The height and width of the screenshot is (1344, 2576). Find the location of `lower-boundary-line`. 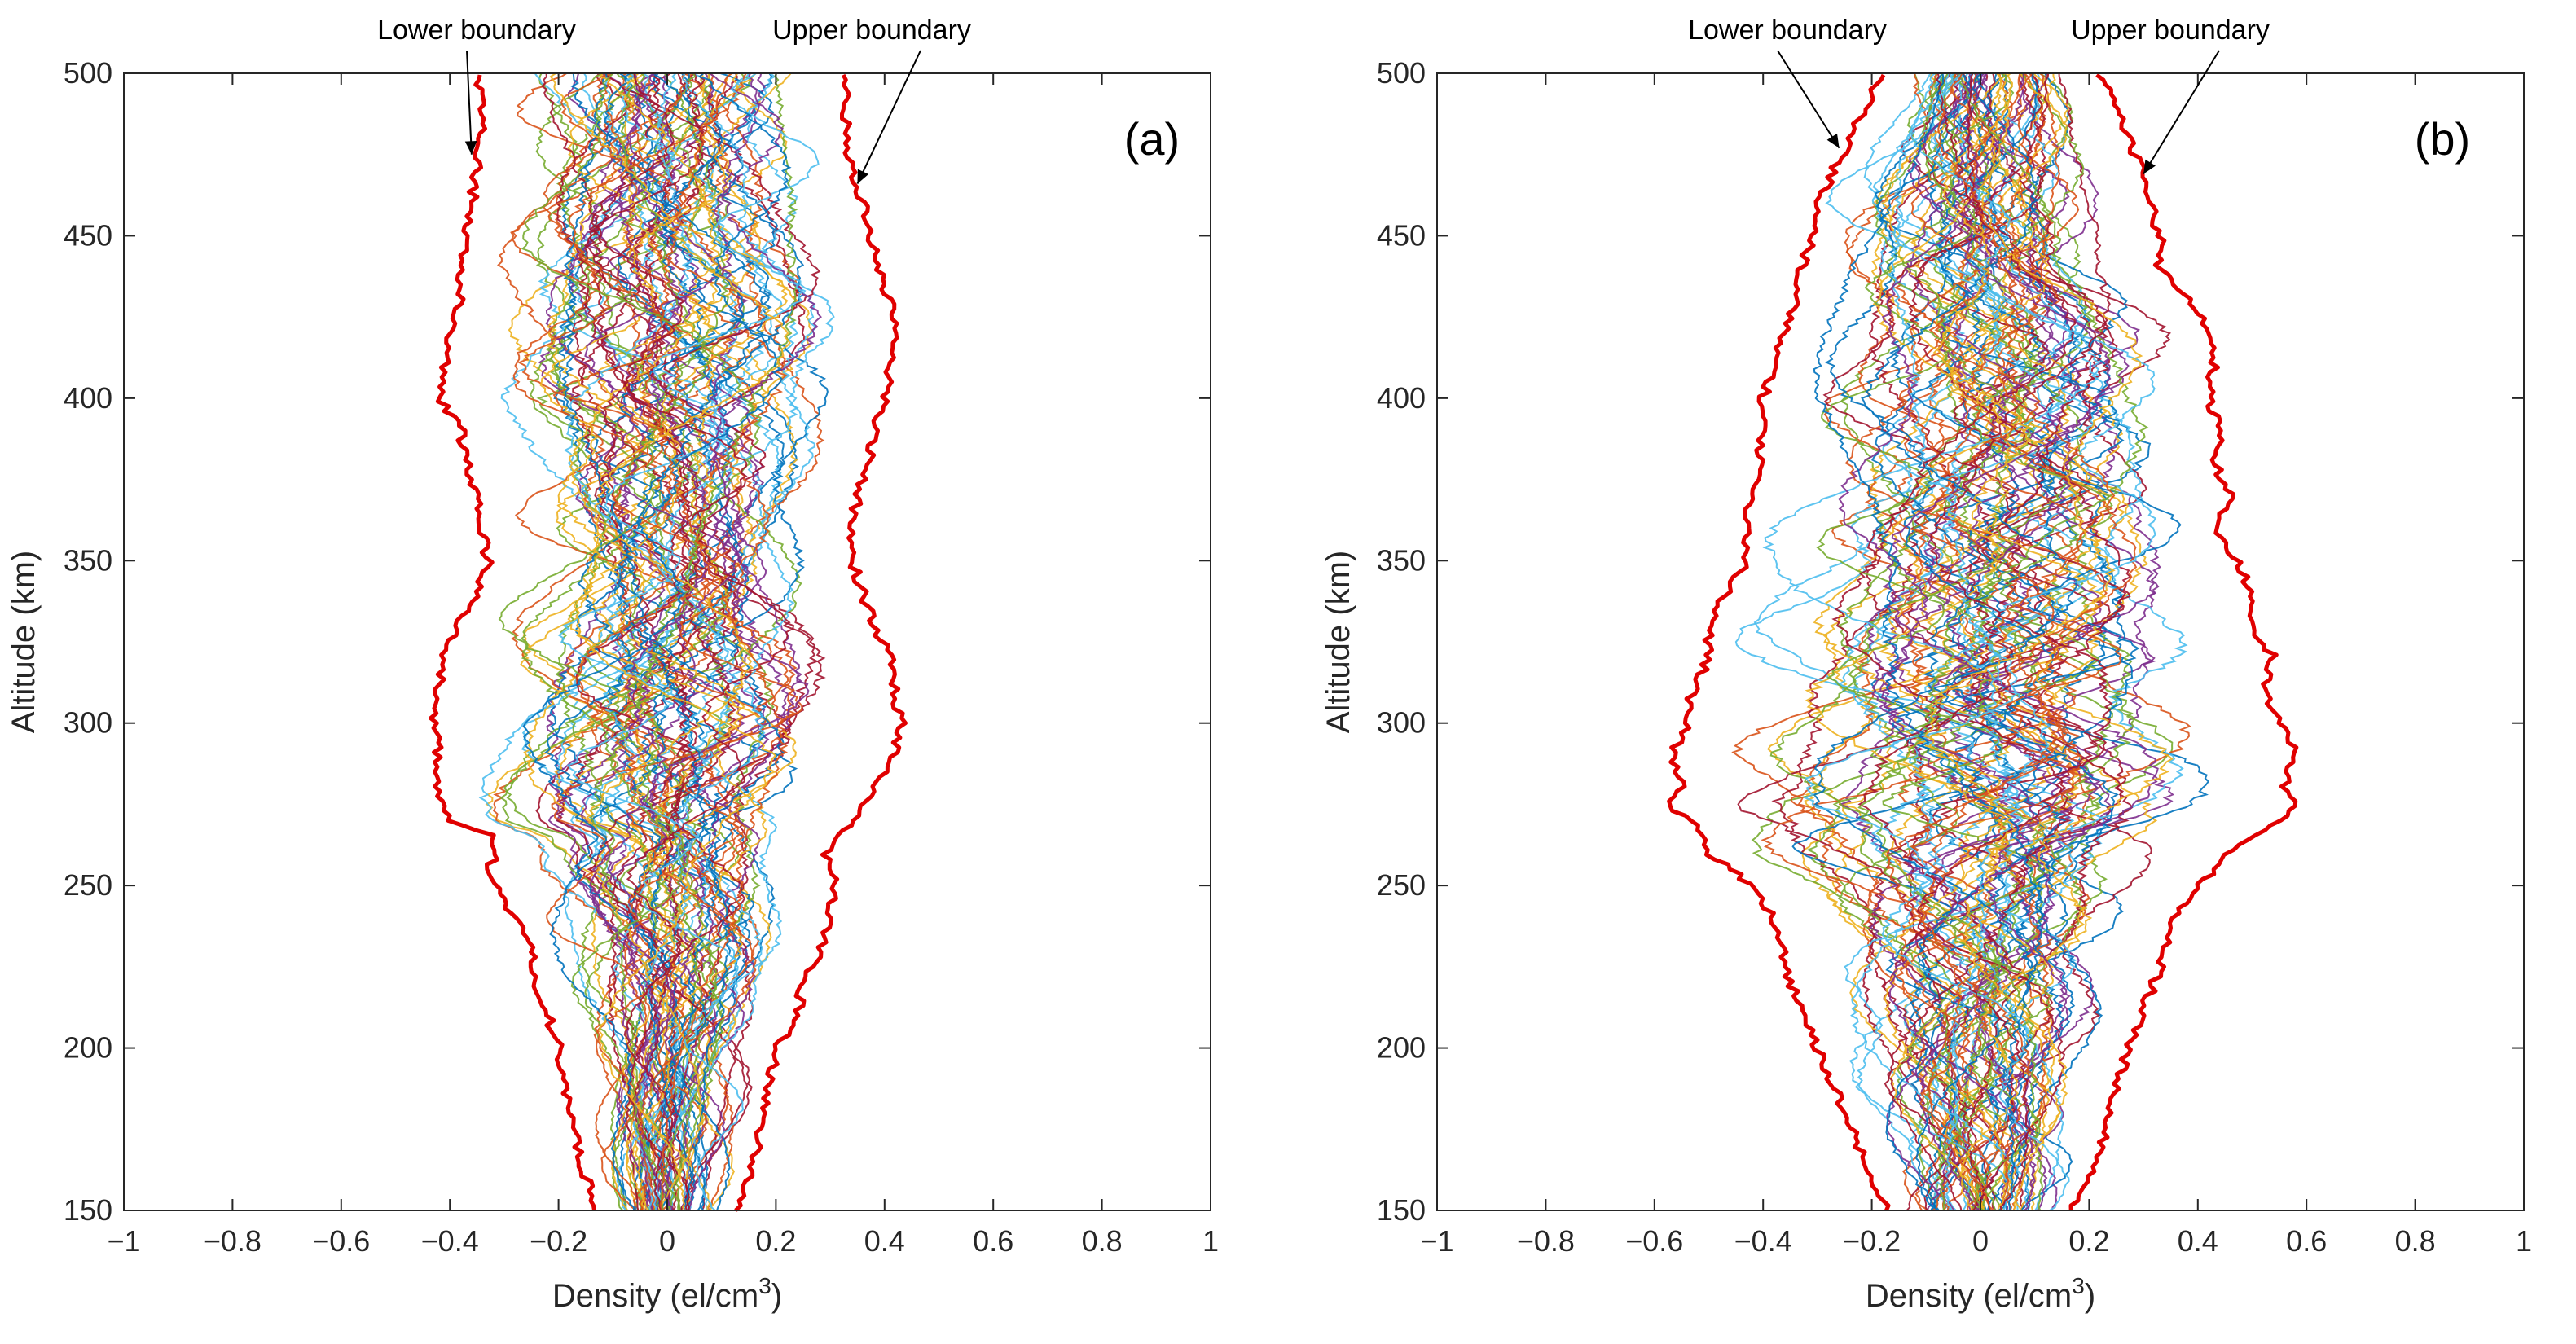

lower-boundary-line is located at coordinates (512, 642).